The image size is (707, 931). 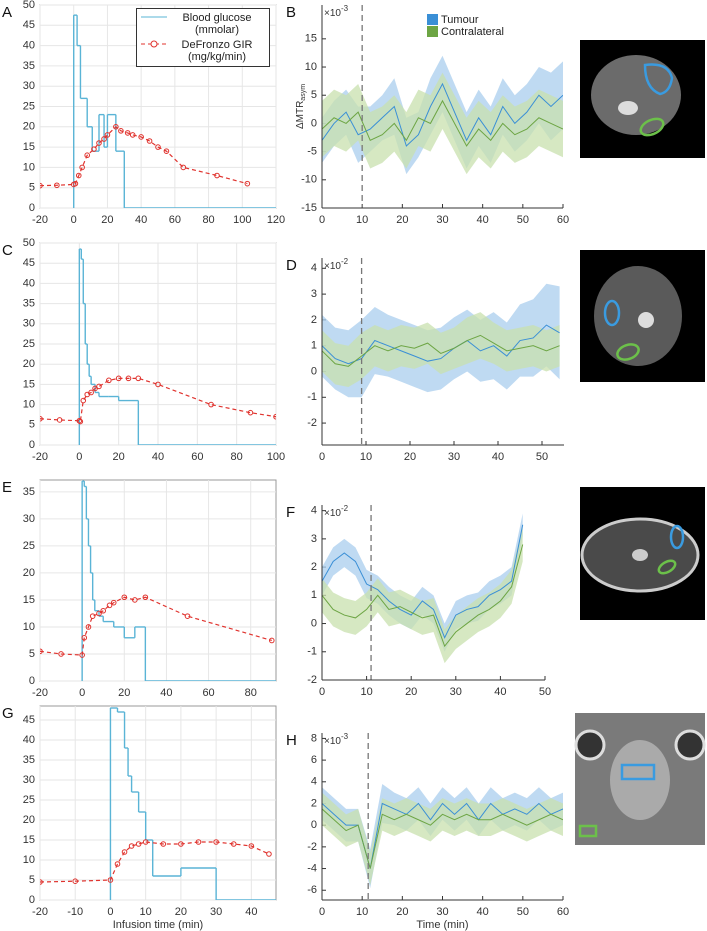 What do you see at coordinates (640, 779) in the screenshot?
I see `mri-image` at bounding box center [640, 779].